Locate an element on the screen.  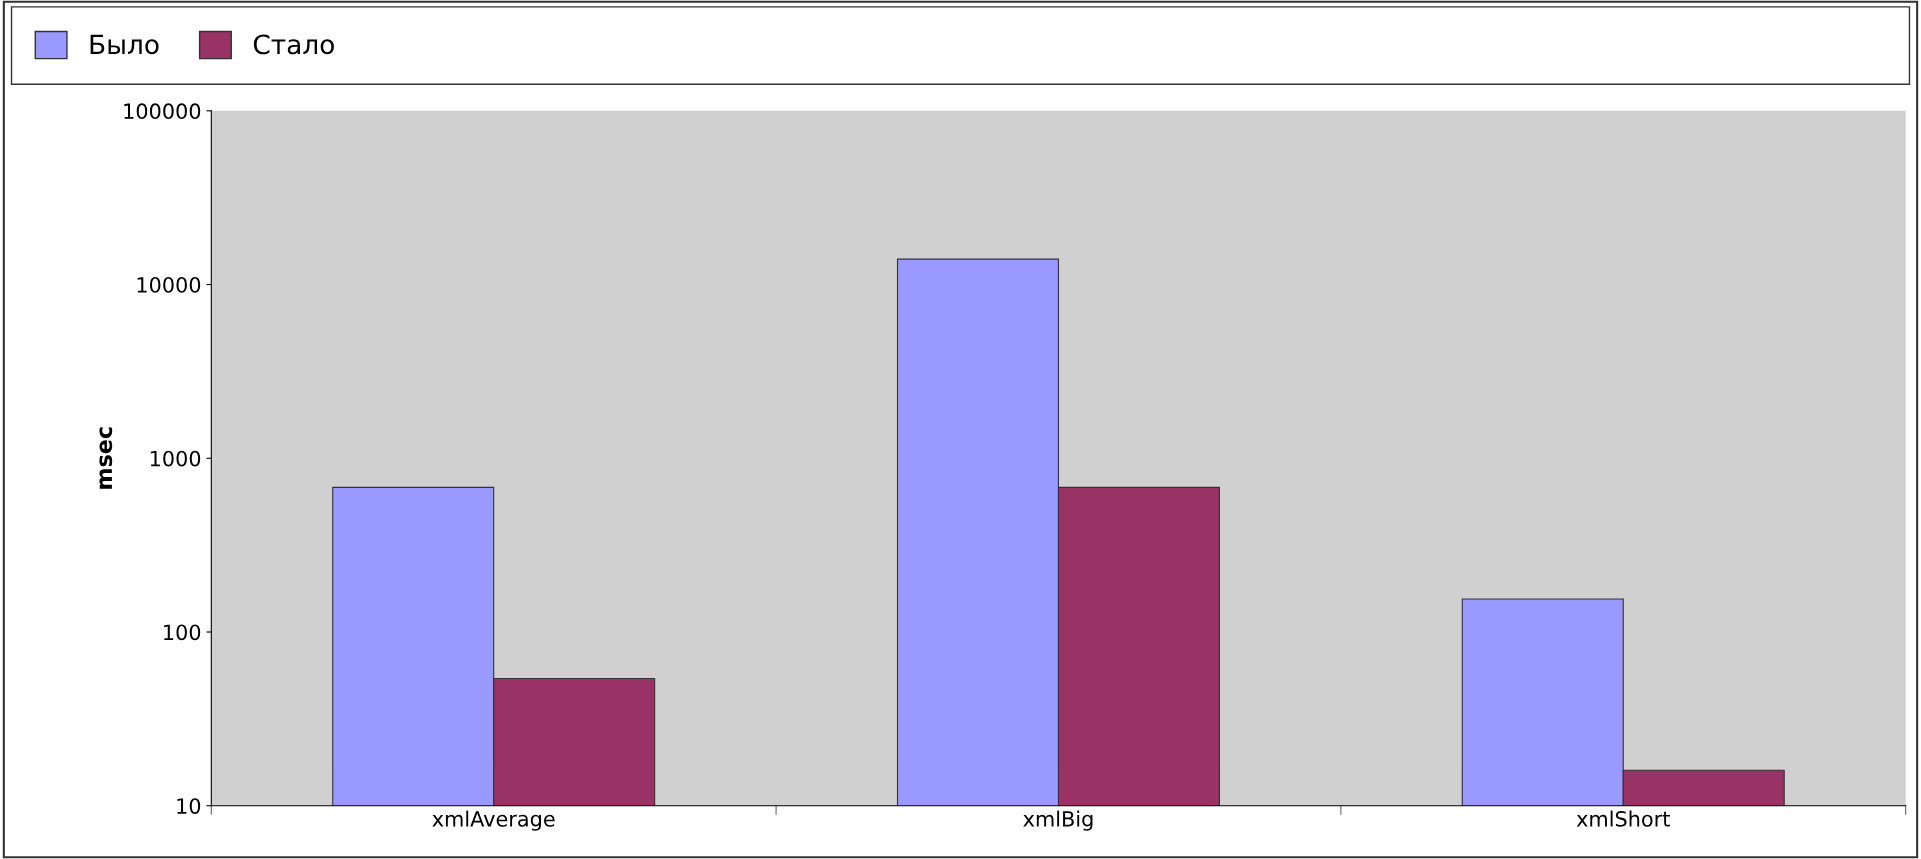
y-axis-title: msec is located at coordinates (106, 458).